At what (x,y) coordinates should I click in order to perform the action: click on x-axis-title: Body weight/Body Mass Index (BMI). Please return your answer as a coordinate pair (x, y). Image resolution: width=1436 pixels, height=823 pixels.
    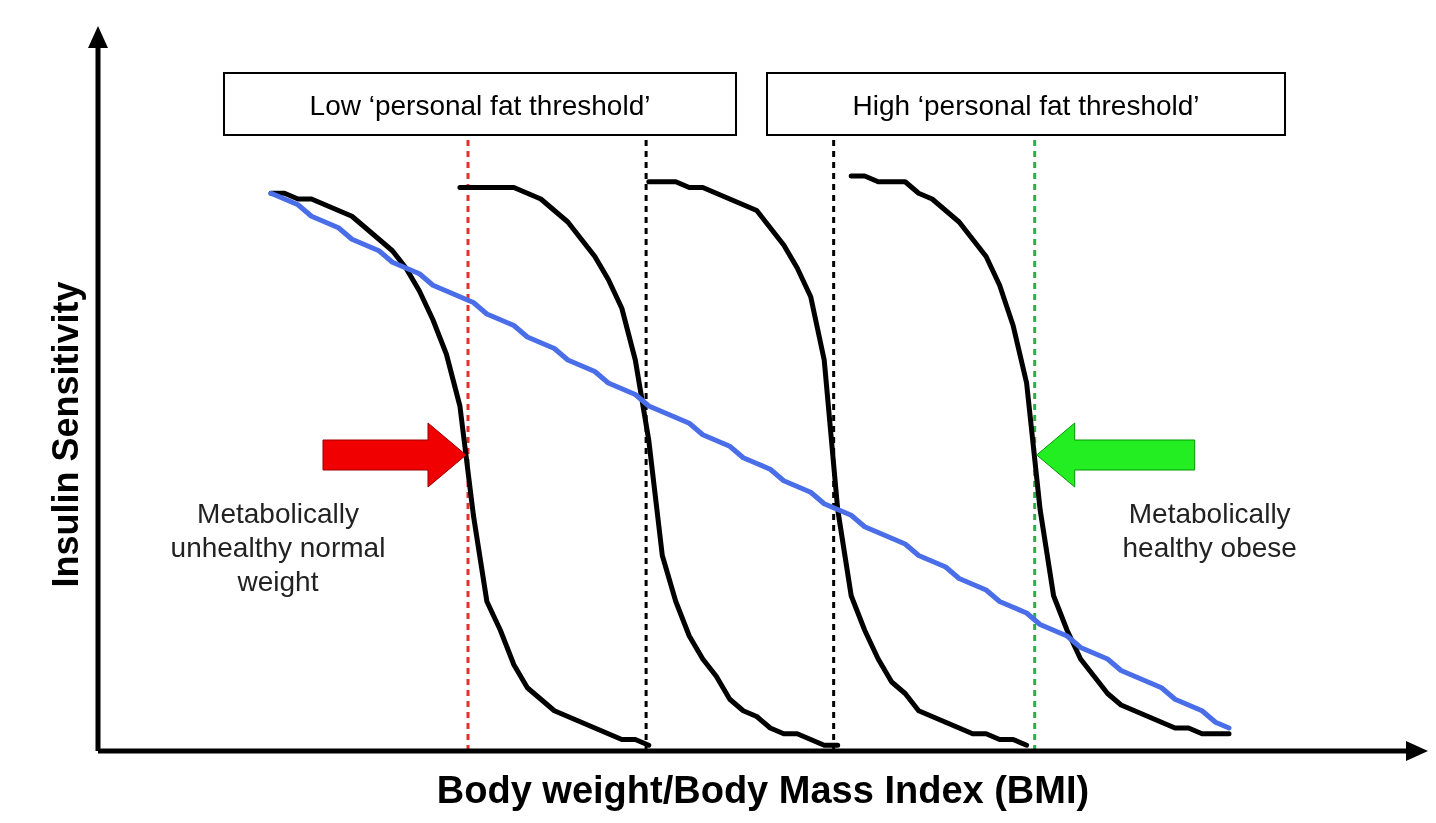
    Looking at the image, I should click on (763, 790).